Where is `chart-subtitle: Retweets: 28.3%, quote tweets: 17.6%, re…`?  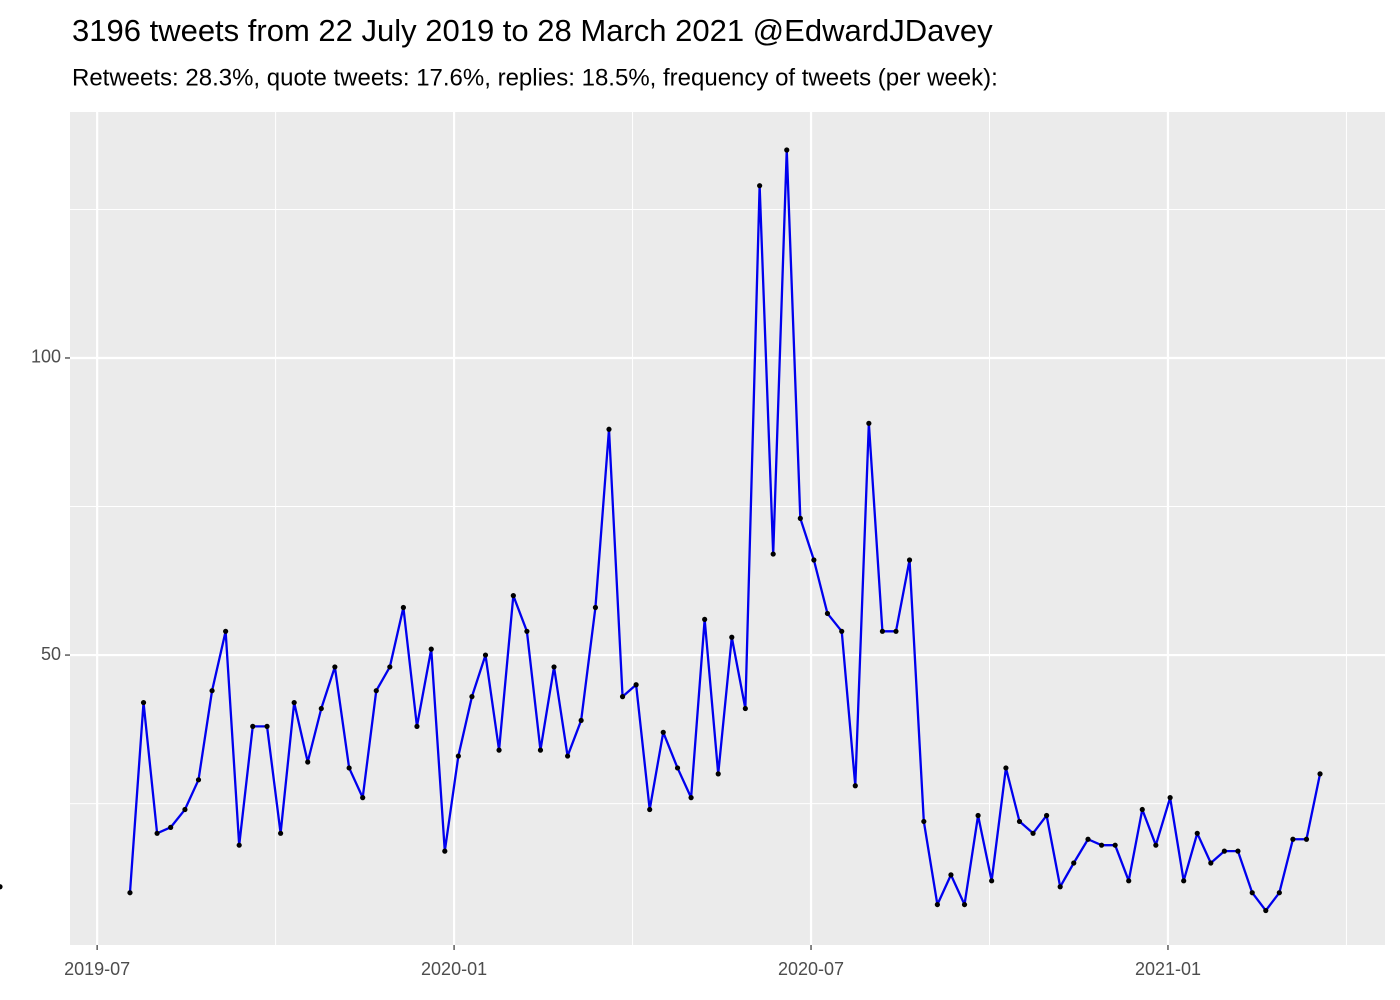
chart-subtitle: Retweets: 28.3%, quote tweets: 17.6%, re… is located at coordinates (535, 77).